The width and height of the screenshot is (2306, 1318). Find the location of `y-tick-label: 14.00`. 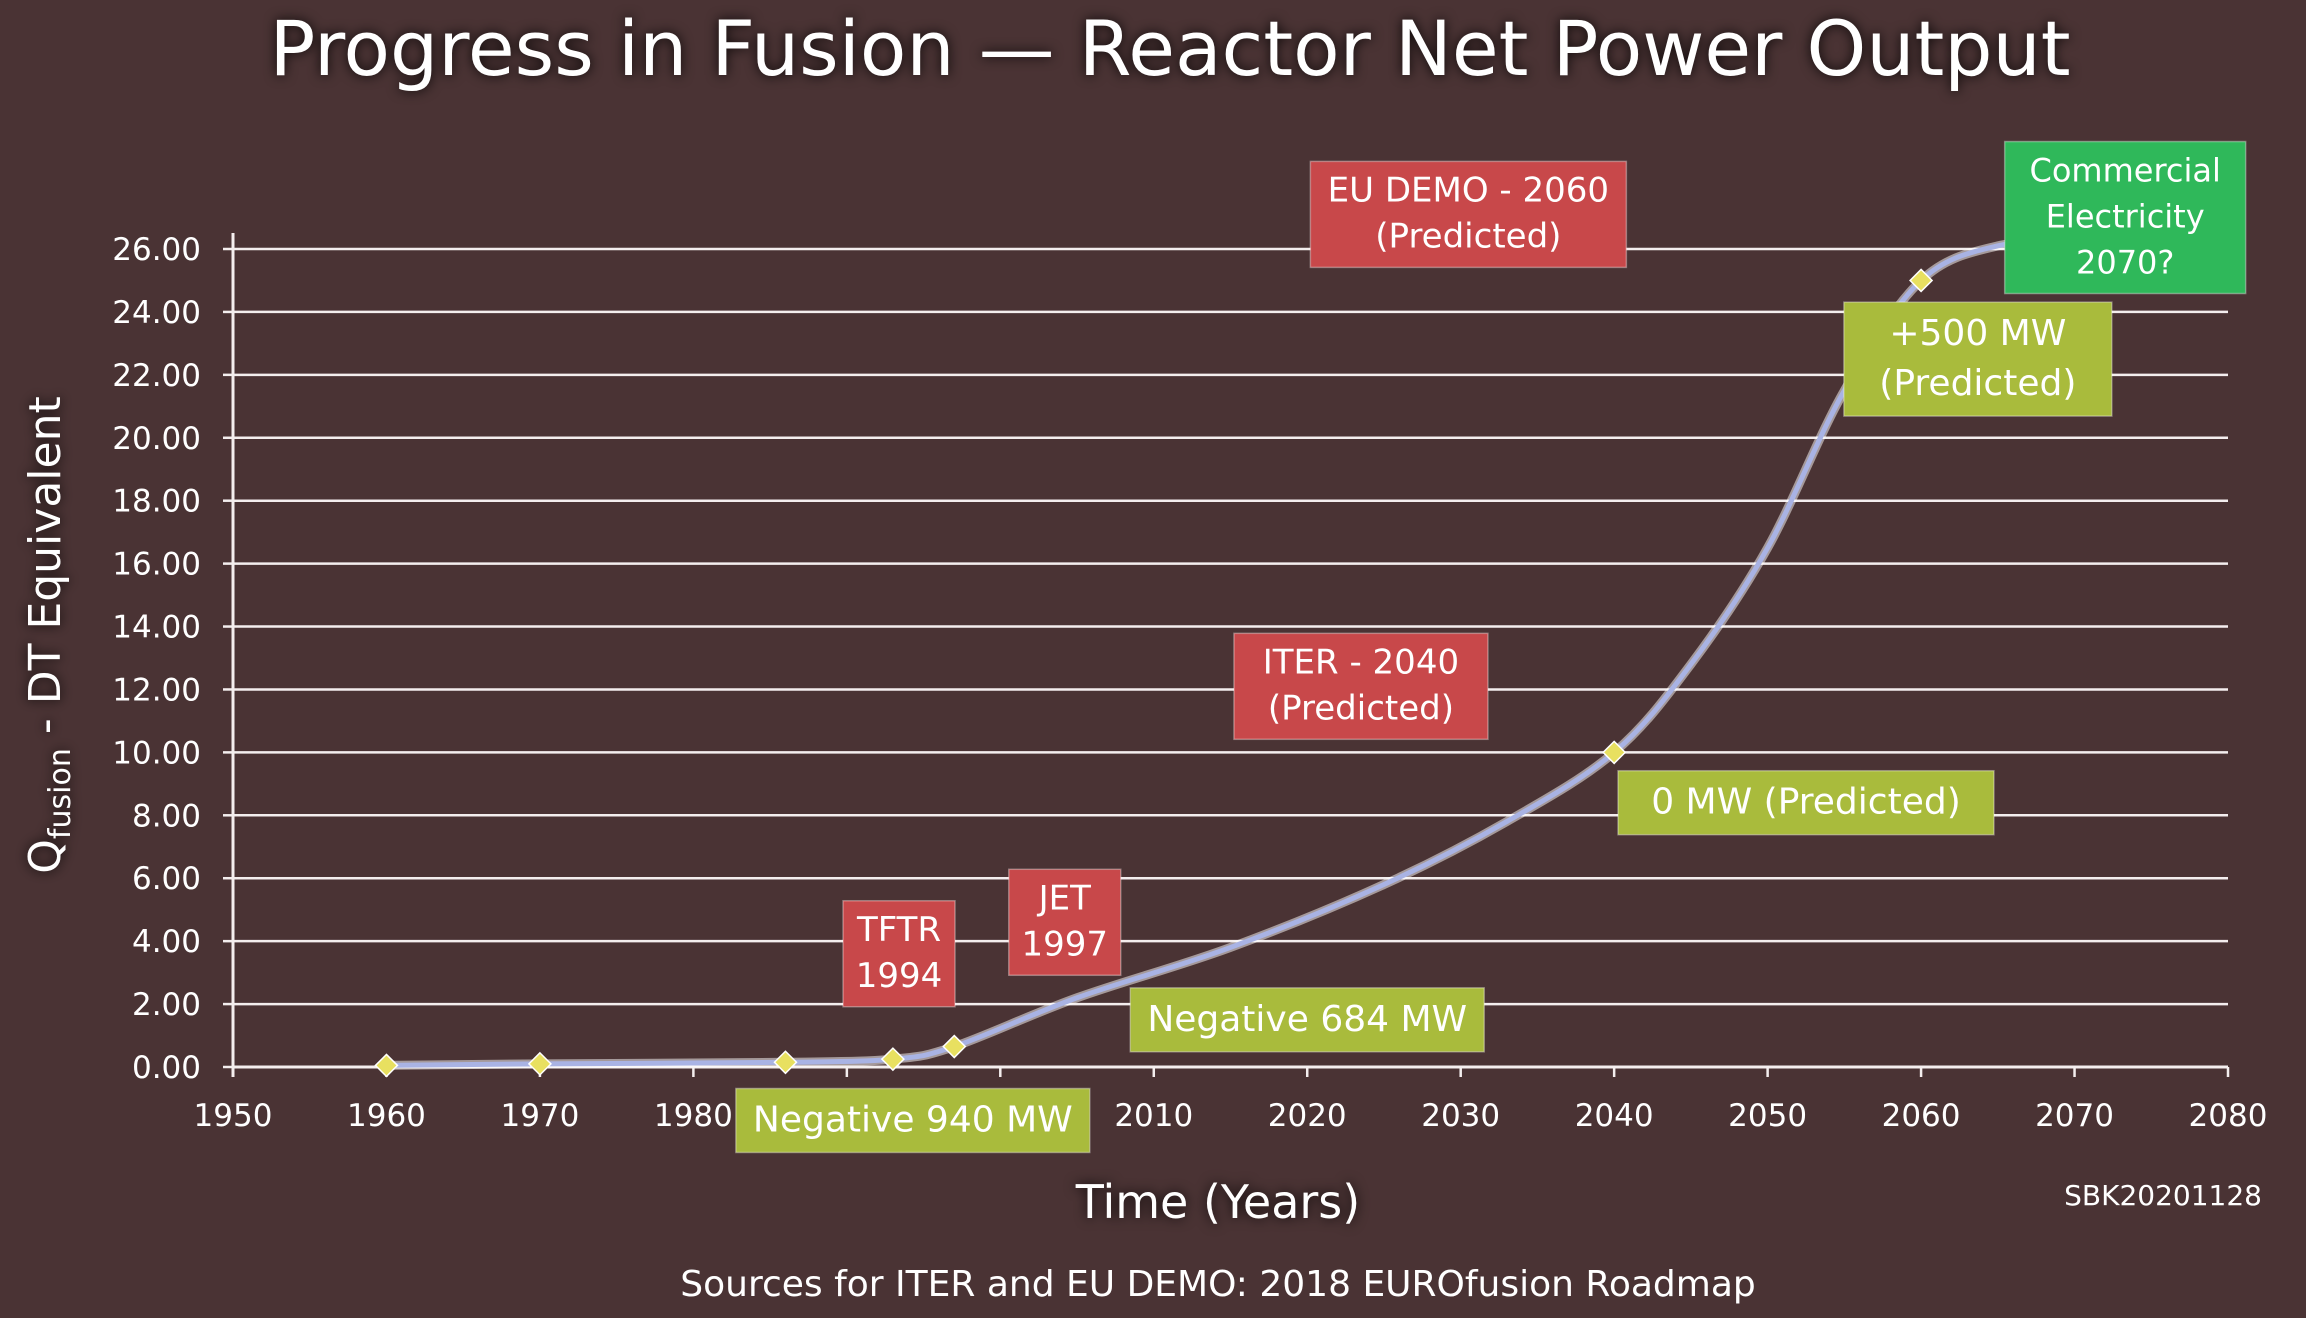

y-tick-label: 14.00 is located at coordinates (156, 628).